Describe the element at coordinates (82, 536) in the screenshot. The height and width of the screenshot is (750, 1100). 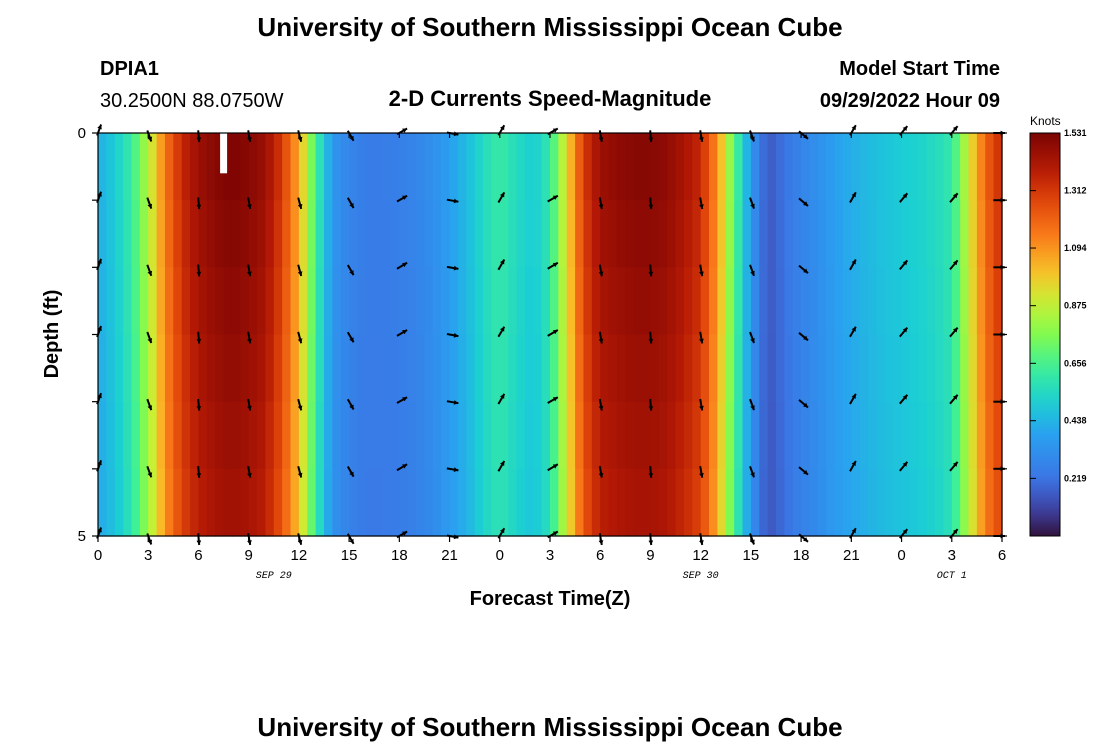
I see `y-tick-label: 5` at that location.